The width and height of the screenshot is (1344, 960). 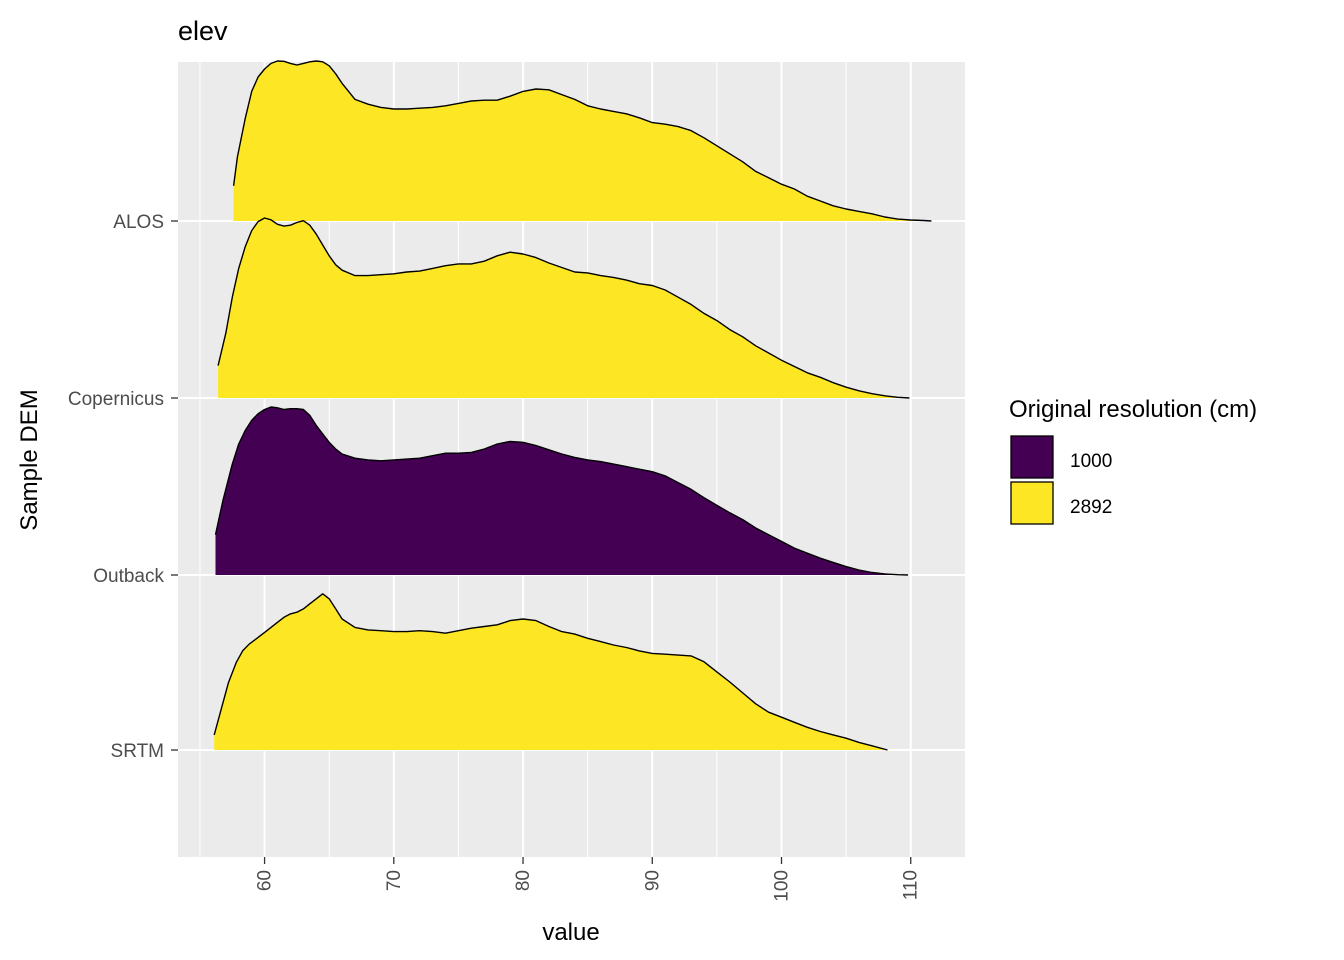 I want to click on legend-label-1000: 1000, so click(x=1091, y=461).